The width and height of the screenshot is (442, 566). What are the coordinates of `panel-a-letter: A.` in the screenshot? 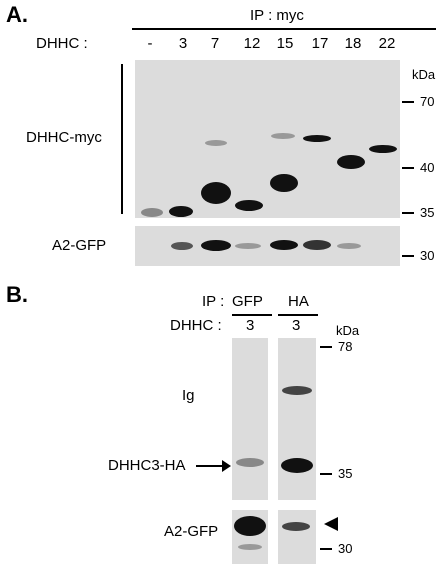 It's located at (17, 14).